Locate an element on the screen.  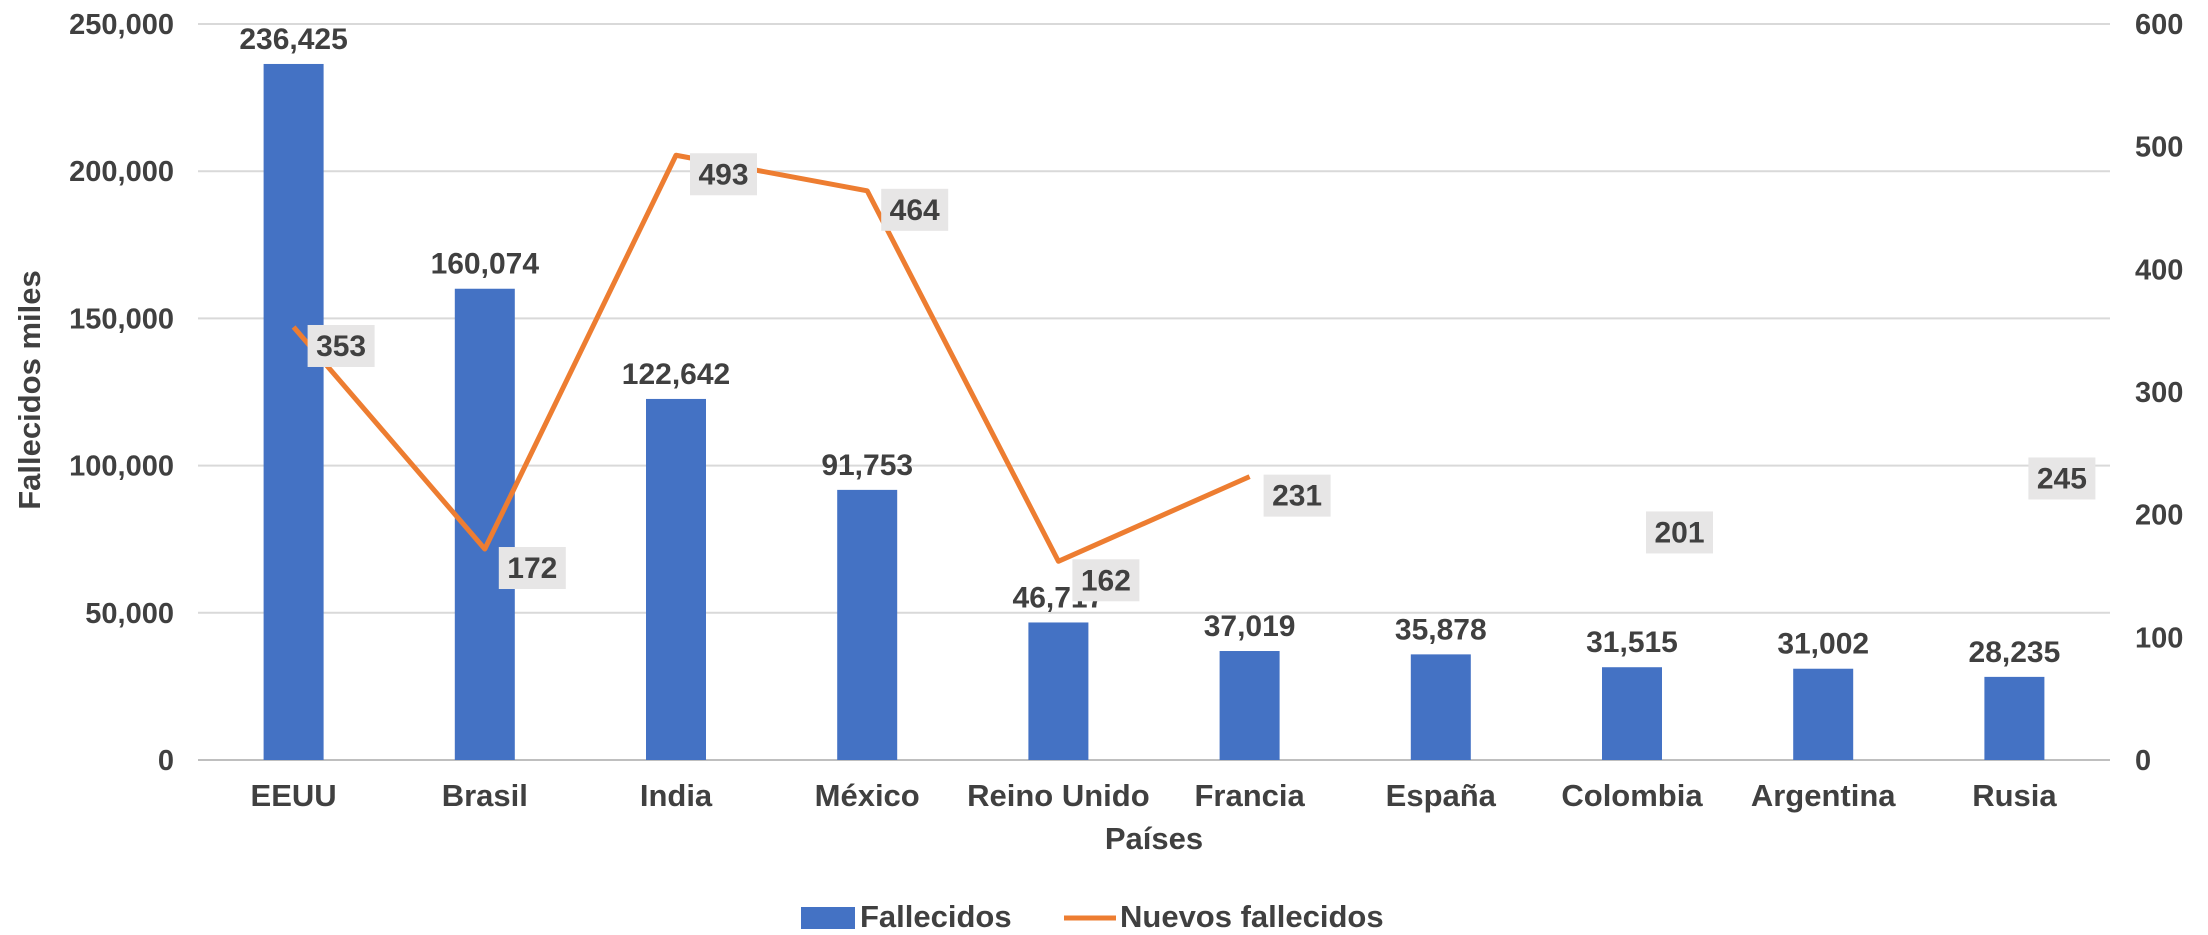
category-label: Brasil is located at coordinates (485, 795).